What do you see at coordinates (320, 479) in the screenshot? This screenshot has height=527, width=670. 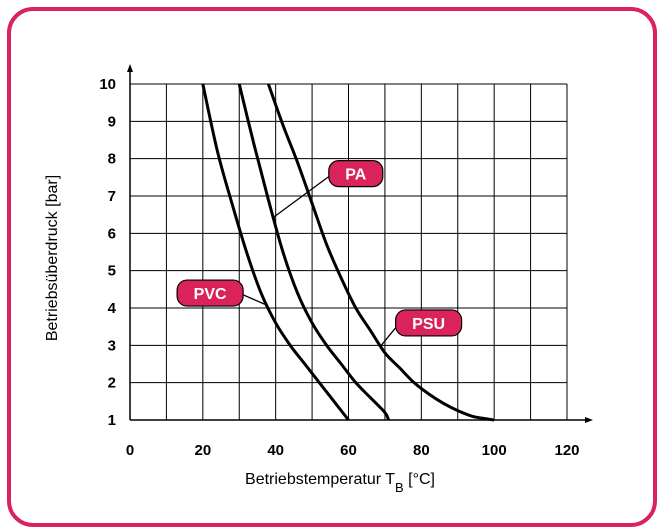 I see `x-axis-title-main: Betriebstemperatur T` at bounding box center [320, 479].